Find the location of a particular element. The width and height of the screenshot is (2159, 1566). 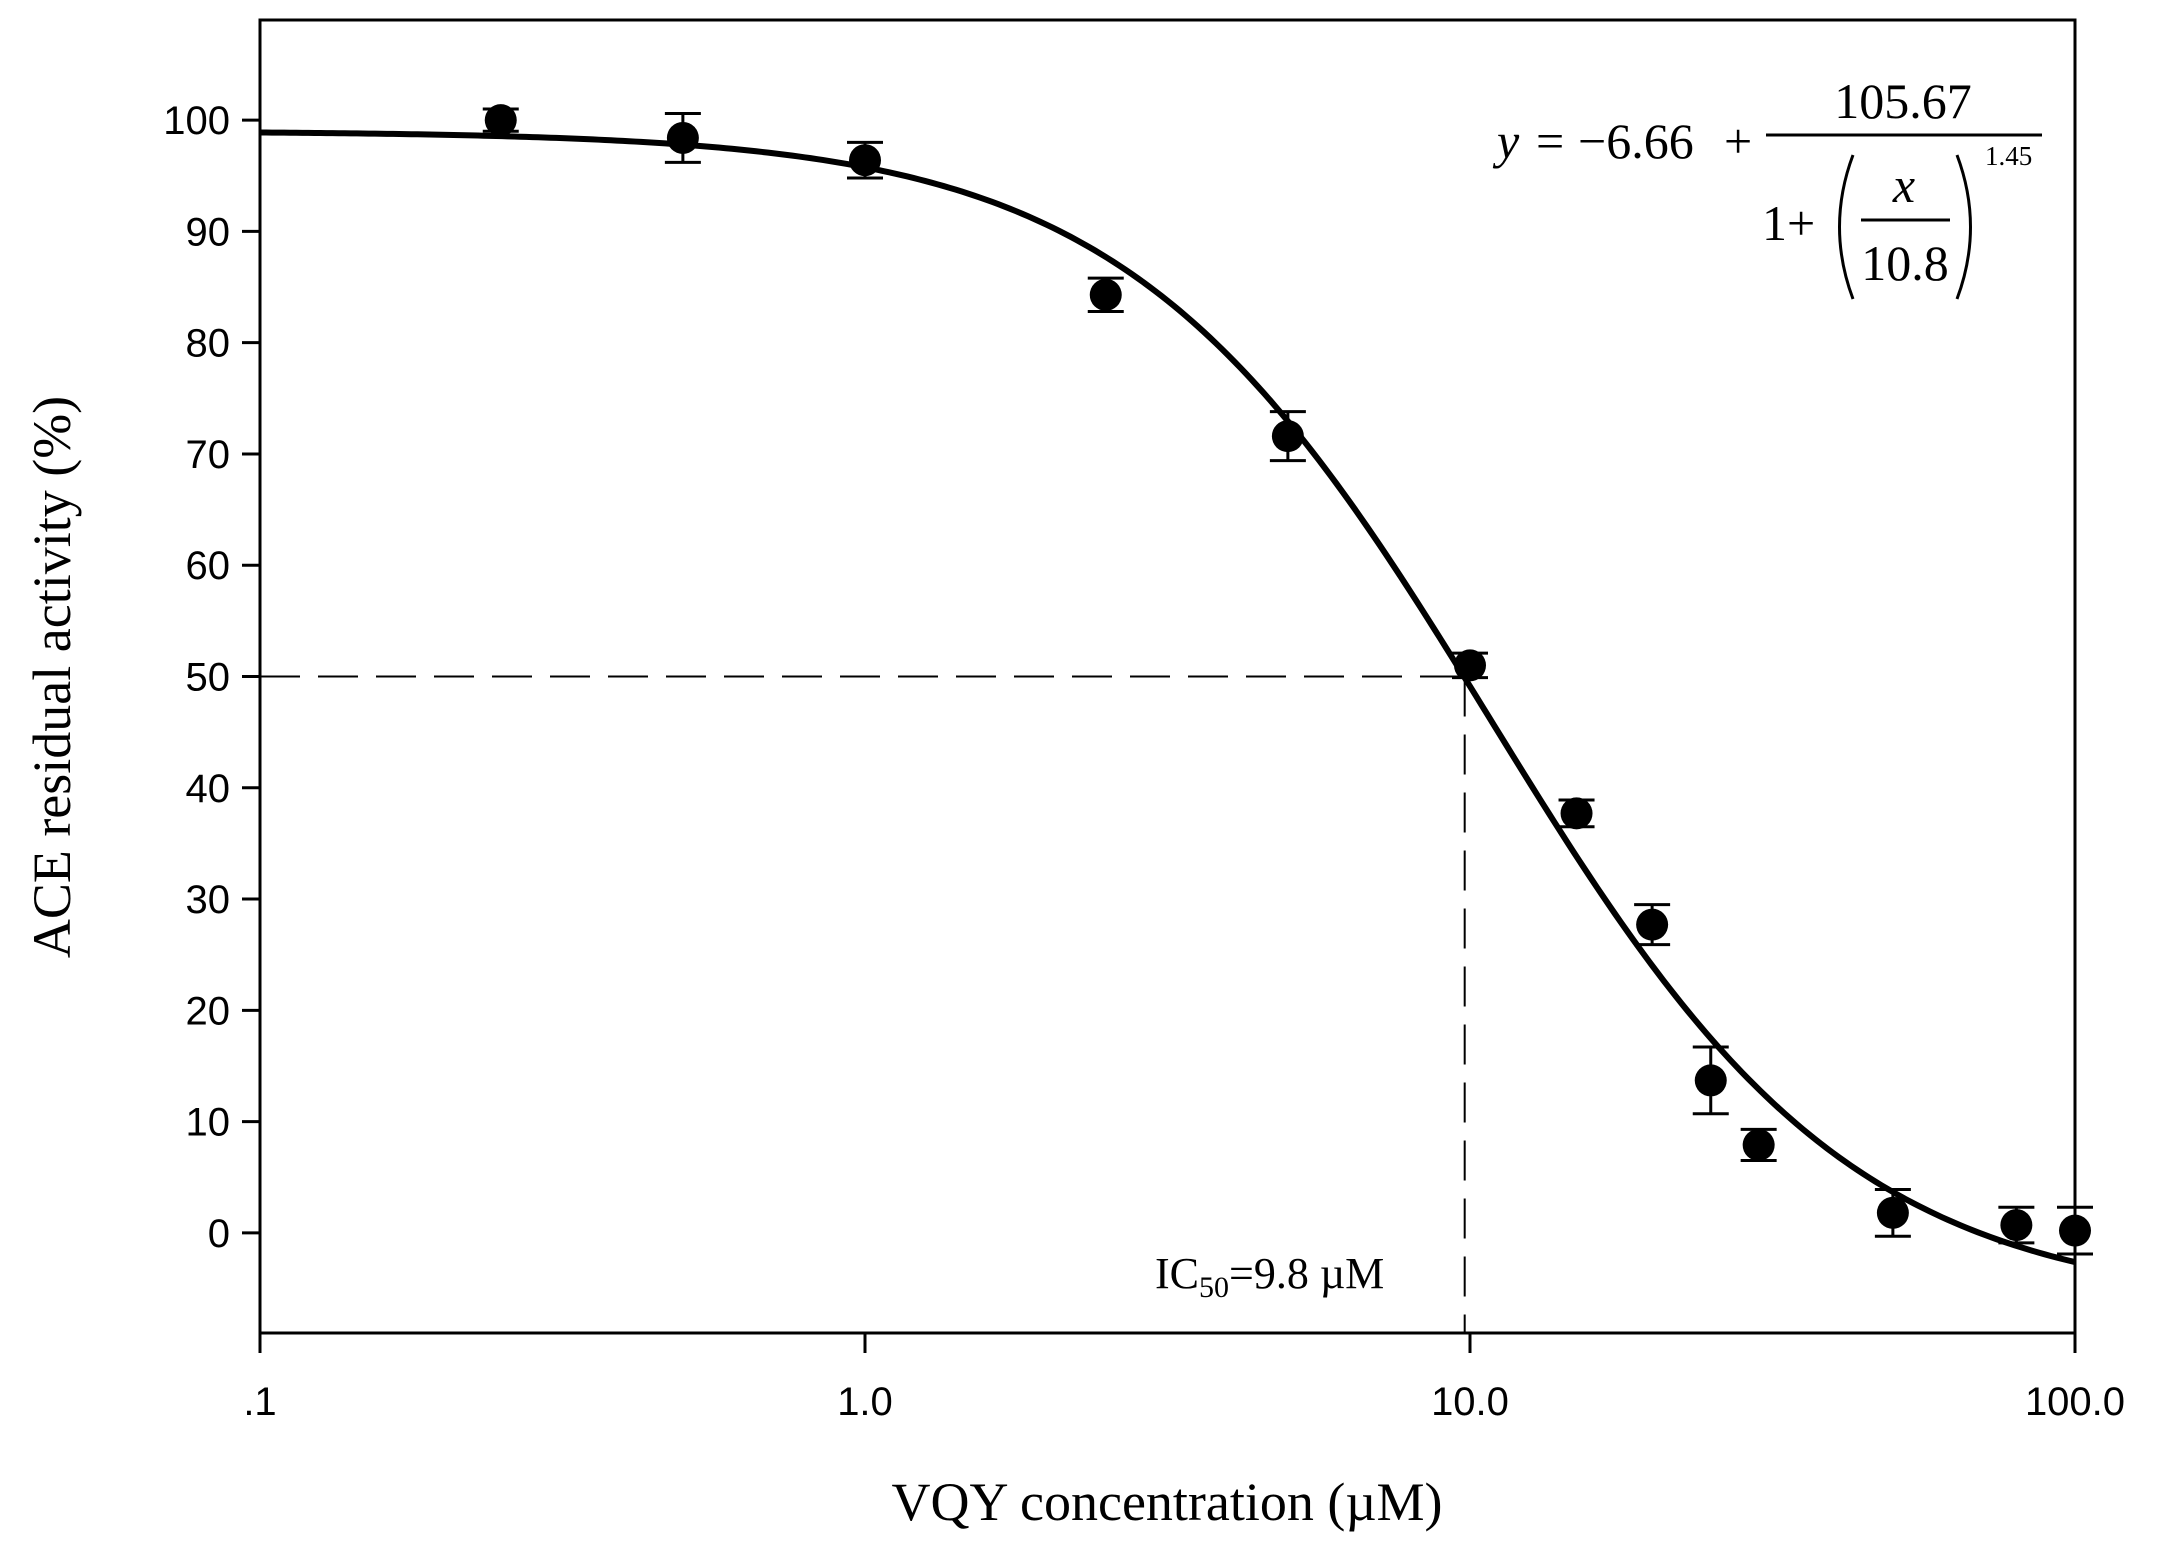

equation-x0: 10.8 is located at coordinates (1905, 263).